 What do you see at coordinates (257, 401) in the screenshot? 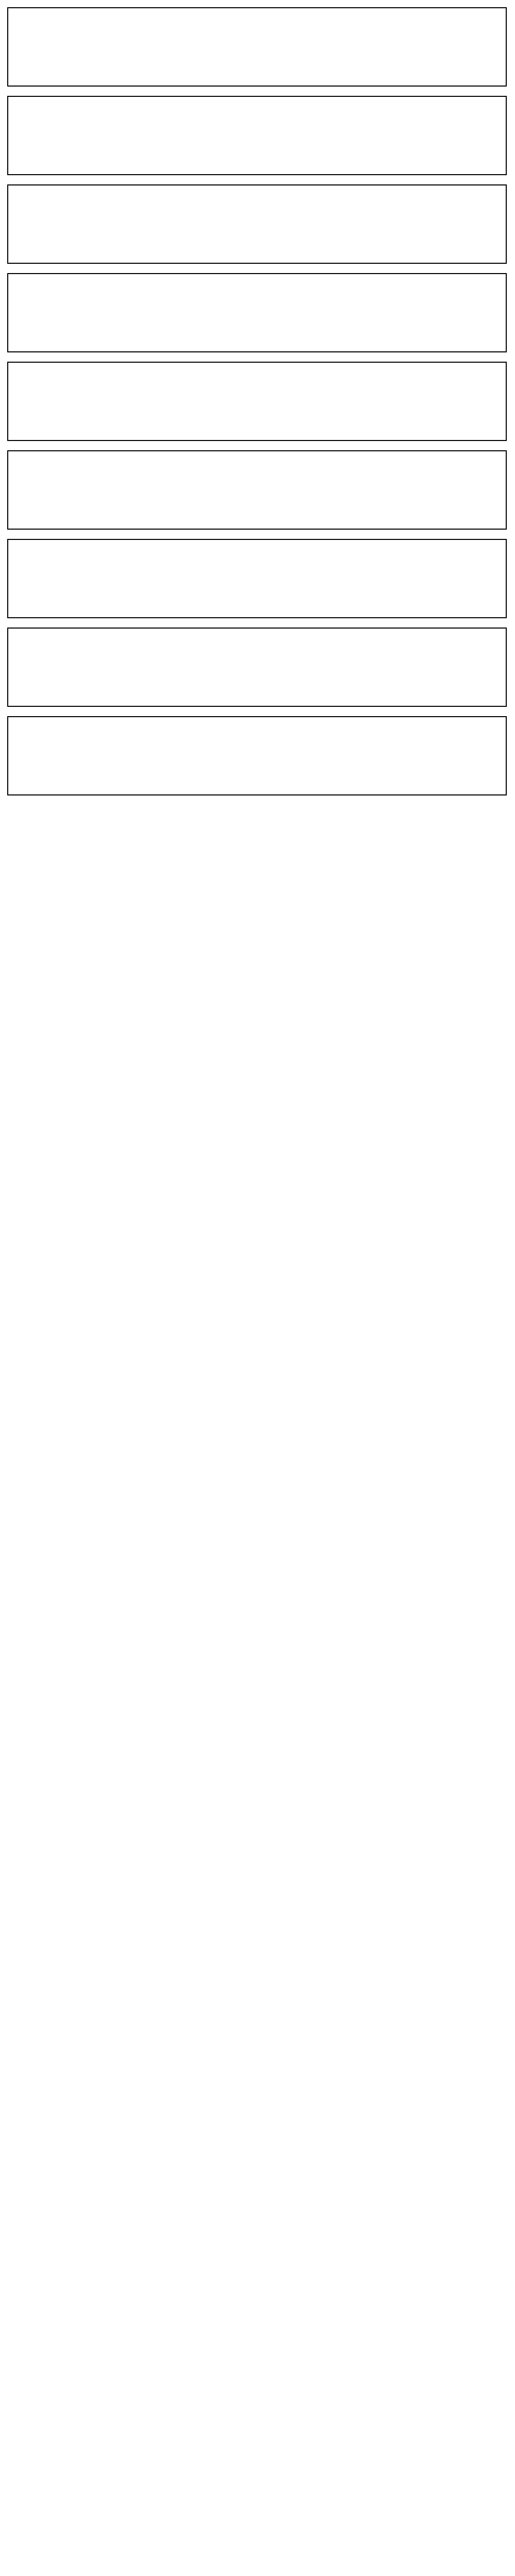
I see `panel-grass-temperature` at bounding box center [257, 401].